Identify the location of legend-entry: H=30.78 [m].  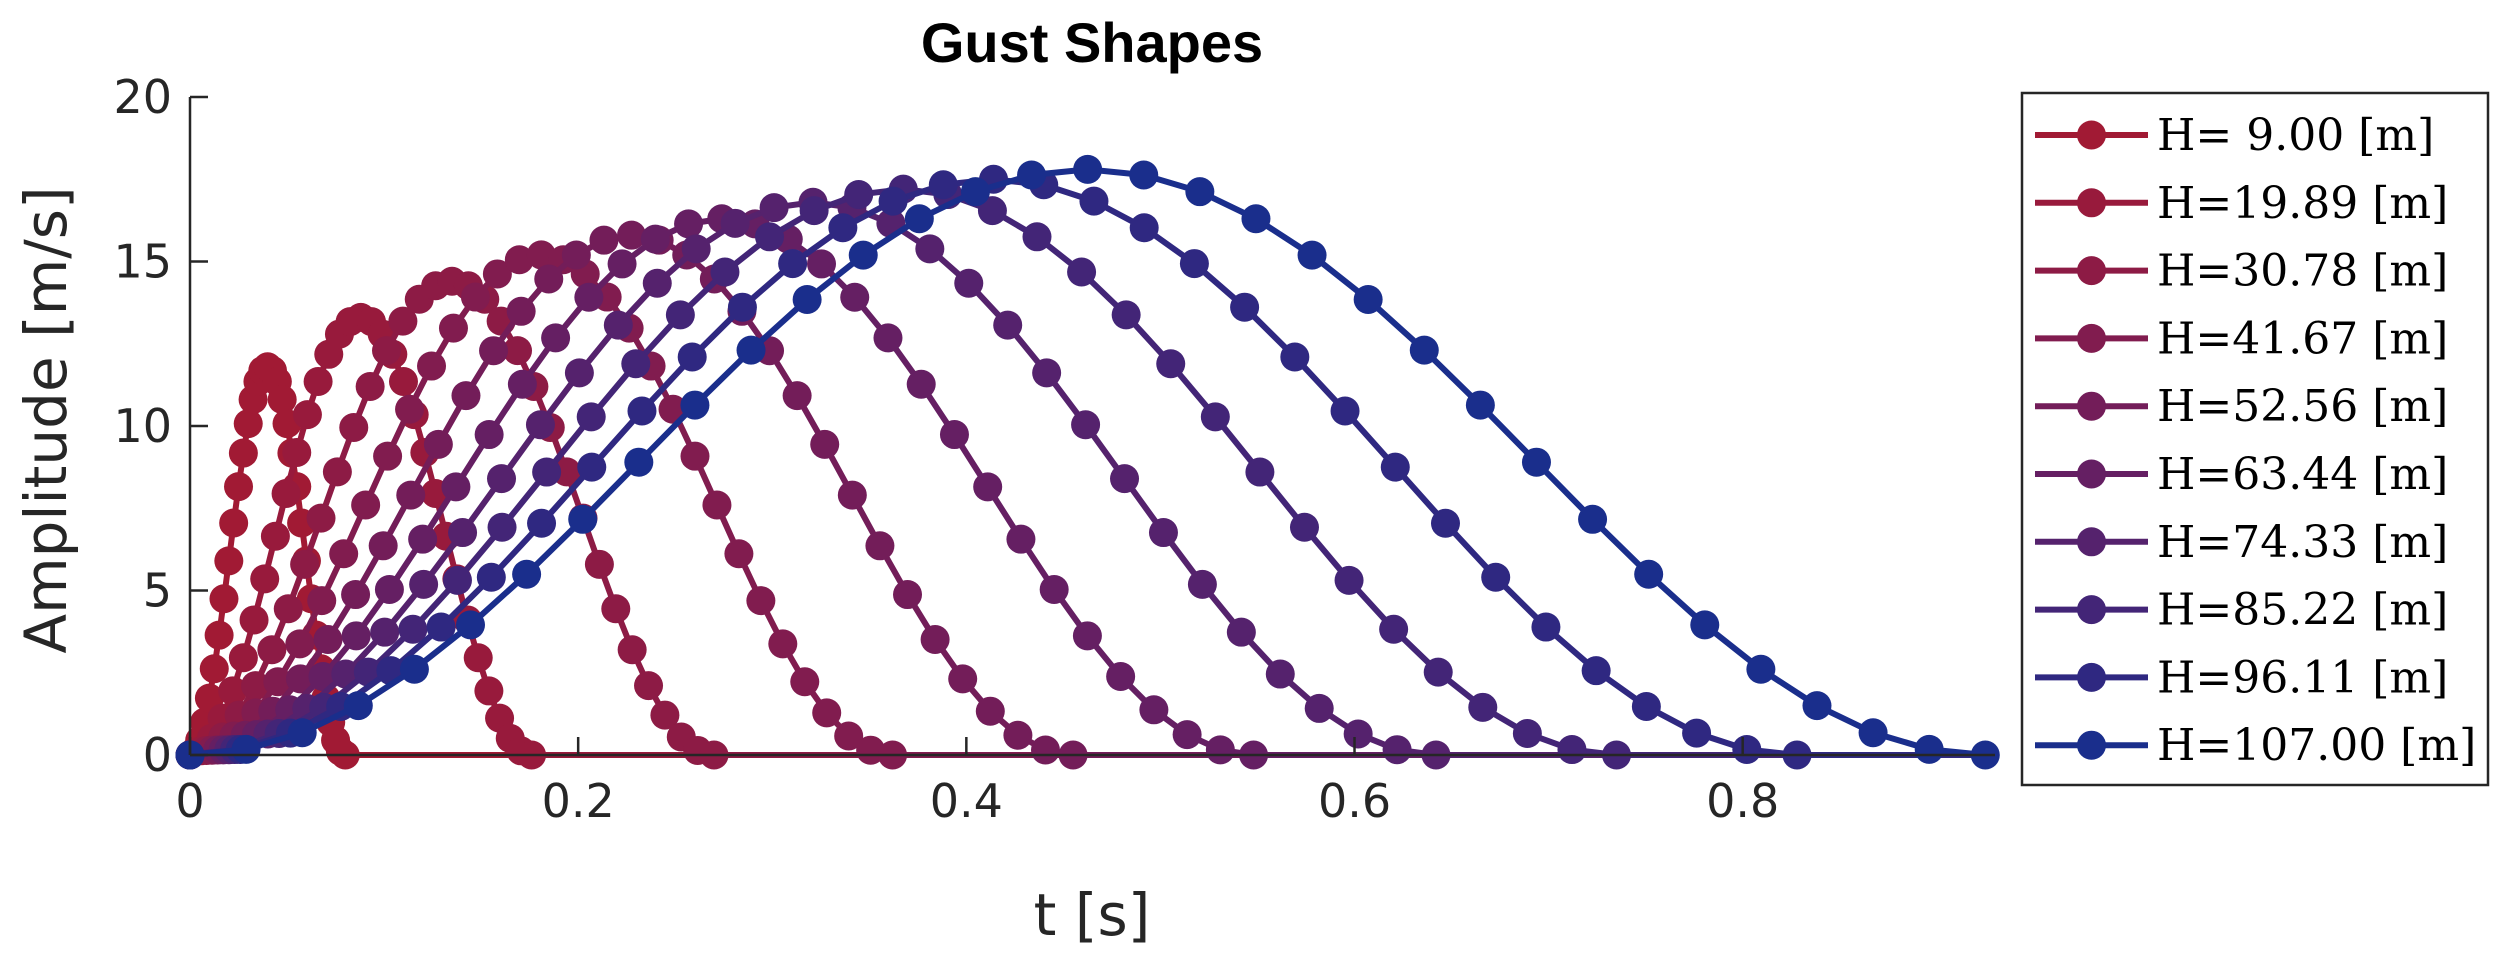
(2241, 271).